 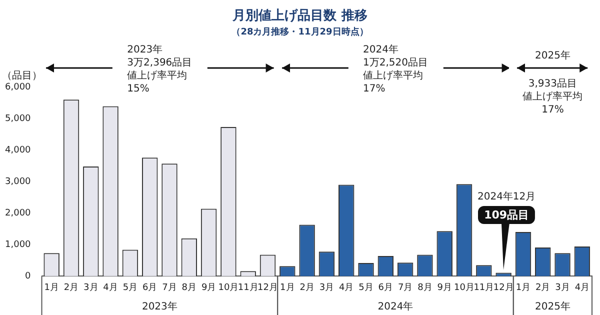 What do you see at coordinates (22, 76) in the screenshot?
I see `y-axis-title: （品目）` at bounding box center [22, 76].